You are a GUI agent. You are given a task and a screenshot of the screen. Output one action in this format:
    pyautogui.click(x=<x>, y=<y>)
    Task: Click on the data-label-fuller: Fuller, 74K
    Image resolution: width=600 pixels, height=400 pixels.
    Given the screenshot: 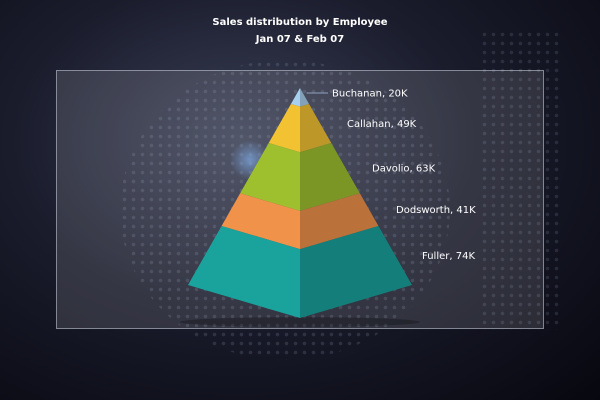 What is the action you would take?
    pyautogui.click(x=448, y=256)
    